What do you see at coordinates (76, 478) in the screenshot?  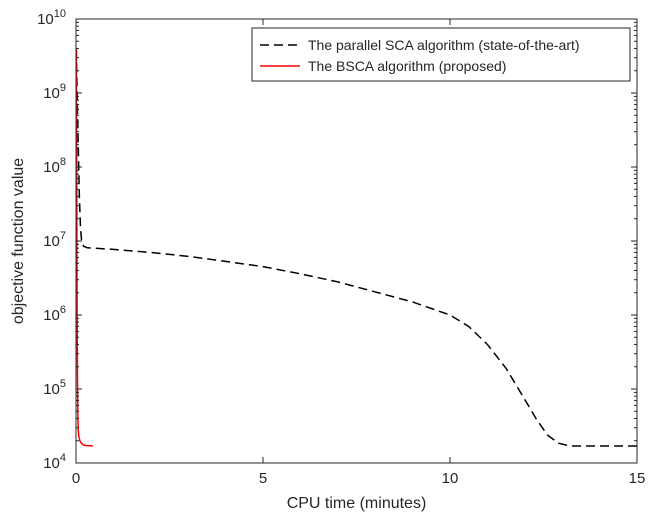 I see `x-tick-label: 0` at bounding box center [76, 478].